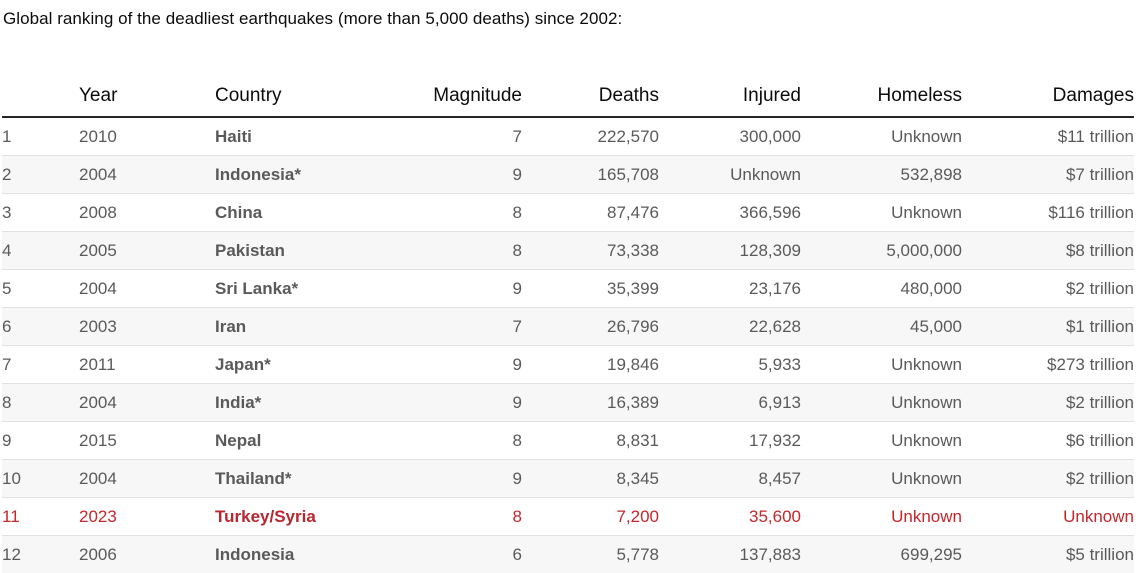 This screenshot has width=1136, height=573. What do you see at coordinates (290, 441) in the screenshot?
I see `cell-country: Nepal` at bounding box center [290, 441].